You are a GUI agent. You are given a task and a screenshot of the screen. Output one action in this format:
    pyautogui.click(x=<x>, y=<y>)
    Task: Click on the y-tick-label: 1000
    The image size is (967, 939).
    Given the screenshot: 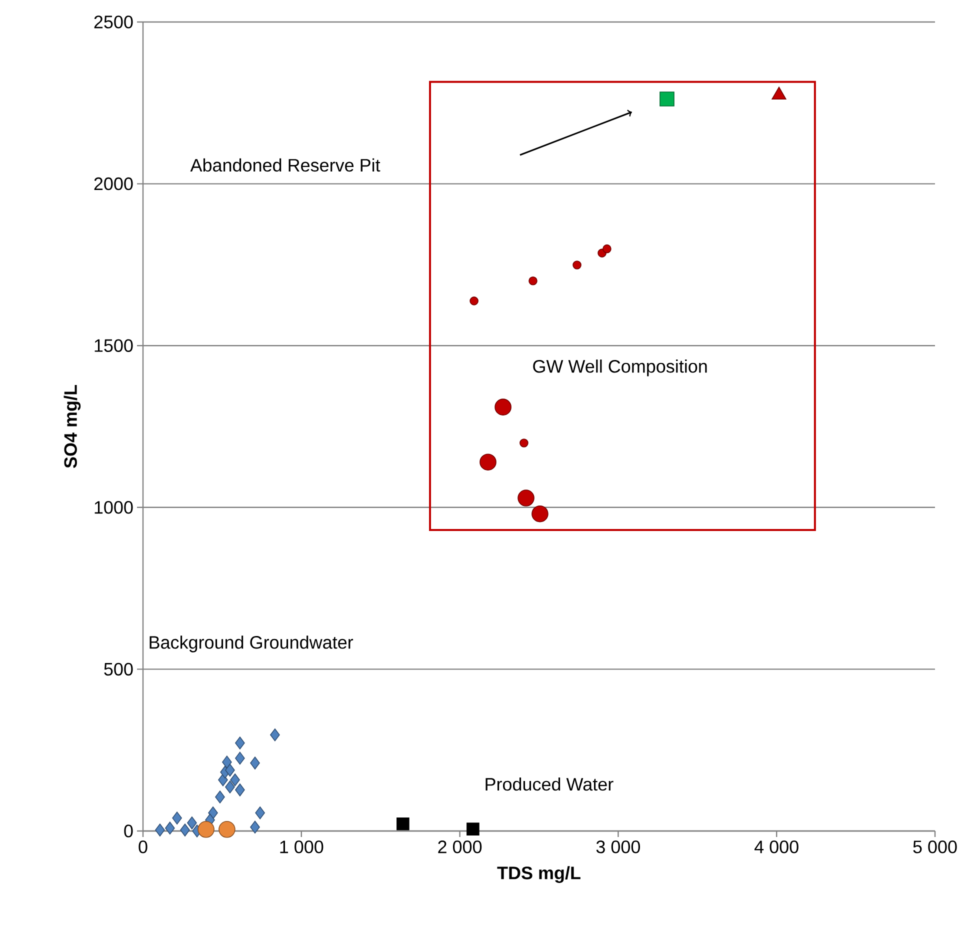 What is the action you would take?
    pyautogui.click(x=113, y=507)
    